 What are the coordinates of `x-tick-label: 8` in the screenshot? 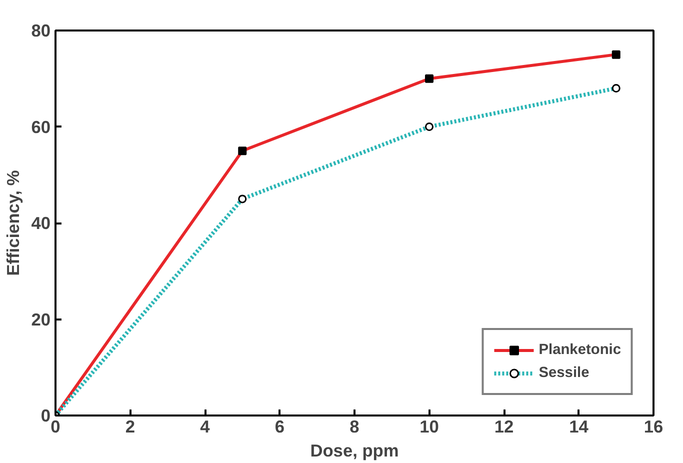 It's located at (355, 426).